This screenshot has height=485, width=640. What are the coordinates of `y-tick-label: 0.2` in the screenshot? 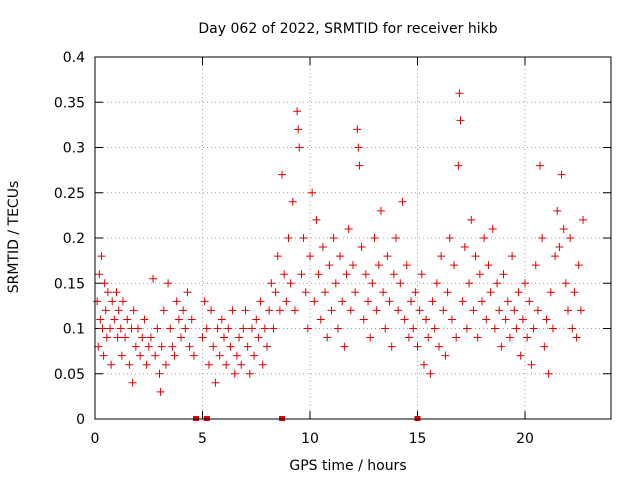 It's located at (74, 239).